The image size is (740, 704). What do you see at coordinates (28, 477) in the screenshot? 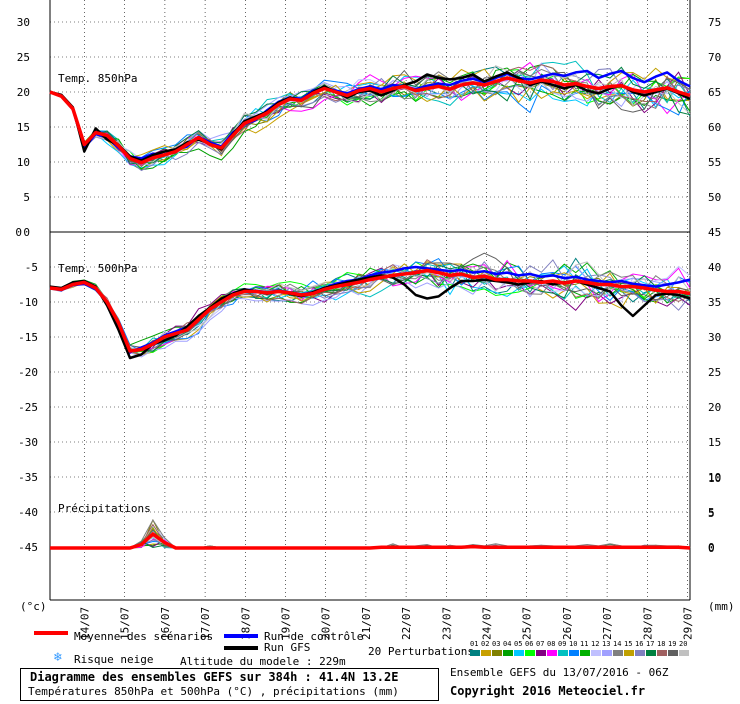
I see `y-tick-label-500: -35` at bounding box center [28, 477].